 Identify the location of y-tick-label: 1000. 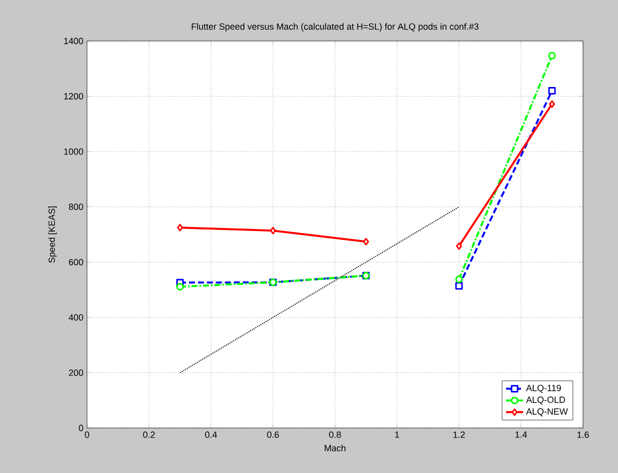
(74, 151).